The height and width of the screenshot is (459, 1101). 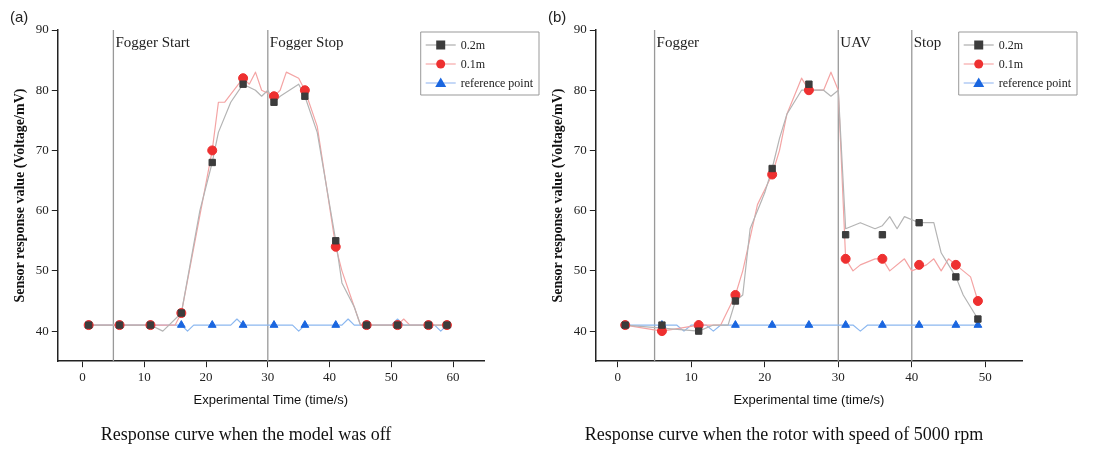 What do you see at coordinates (306, 42) in the screenshot?
I see `ref-line-label: Fogger Stop` at bounding box center [306, 42].